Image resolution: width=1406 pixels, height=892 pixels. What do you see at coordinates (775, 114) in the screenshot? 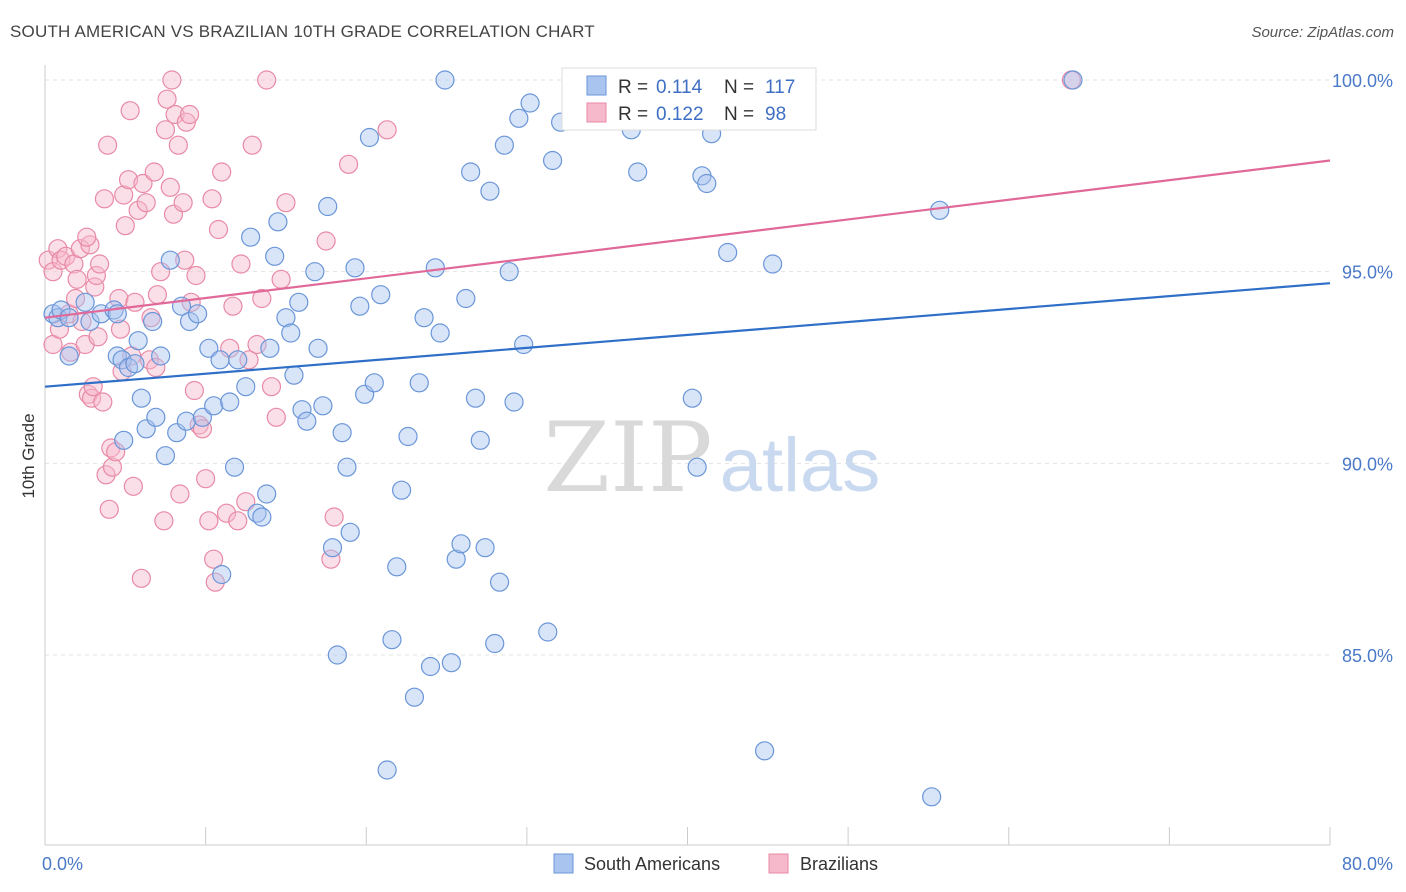
I see `legend-n-value-2: 98` at bounding box center [775, 114].